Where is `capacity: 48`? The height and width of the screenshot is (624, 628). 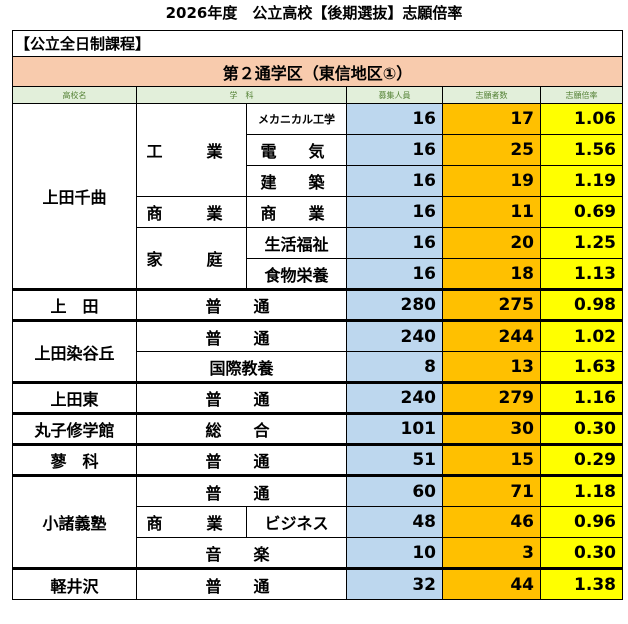
capacity: 48 is located at coordinates (394, 522).